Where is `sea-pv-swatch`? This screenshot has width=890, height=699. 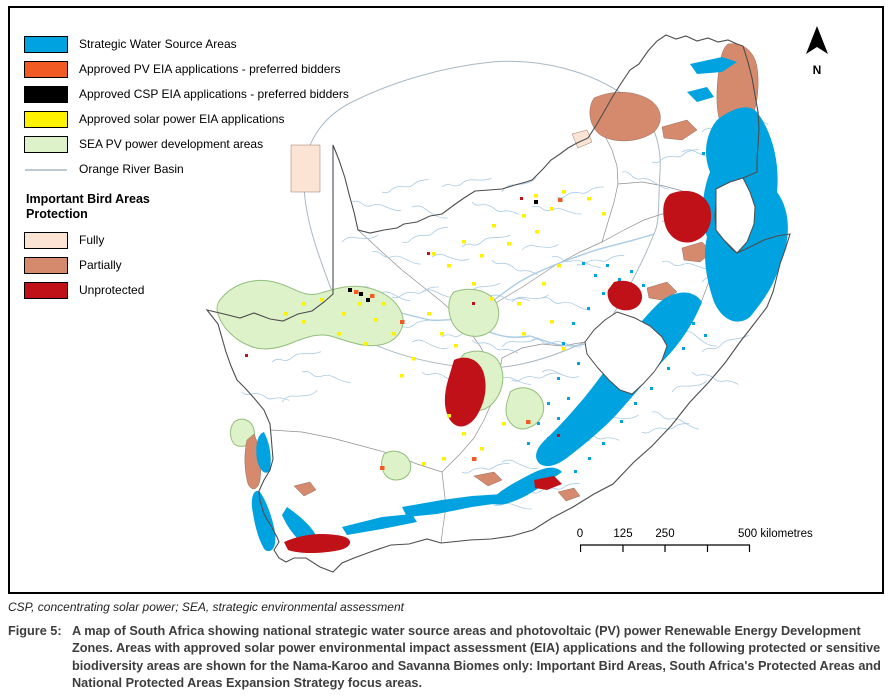
sea-pv-swatch is located at coordinates (46, 144).